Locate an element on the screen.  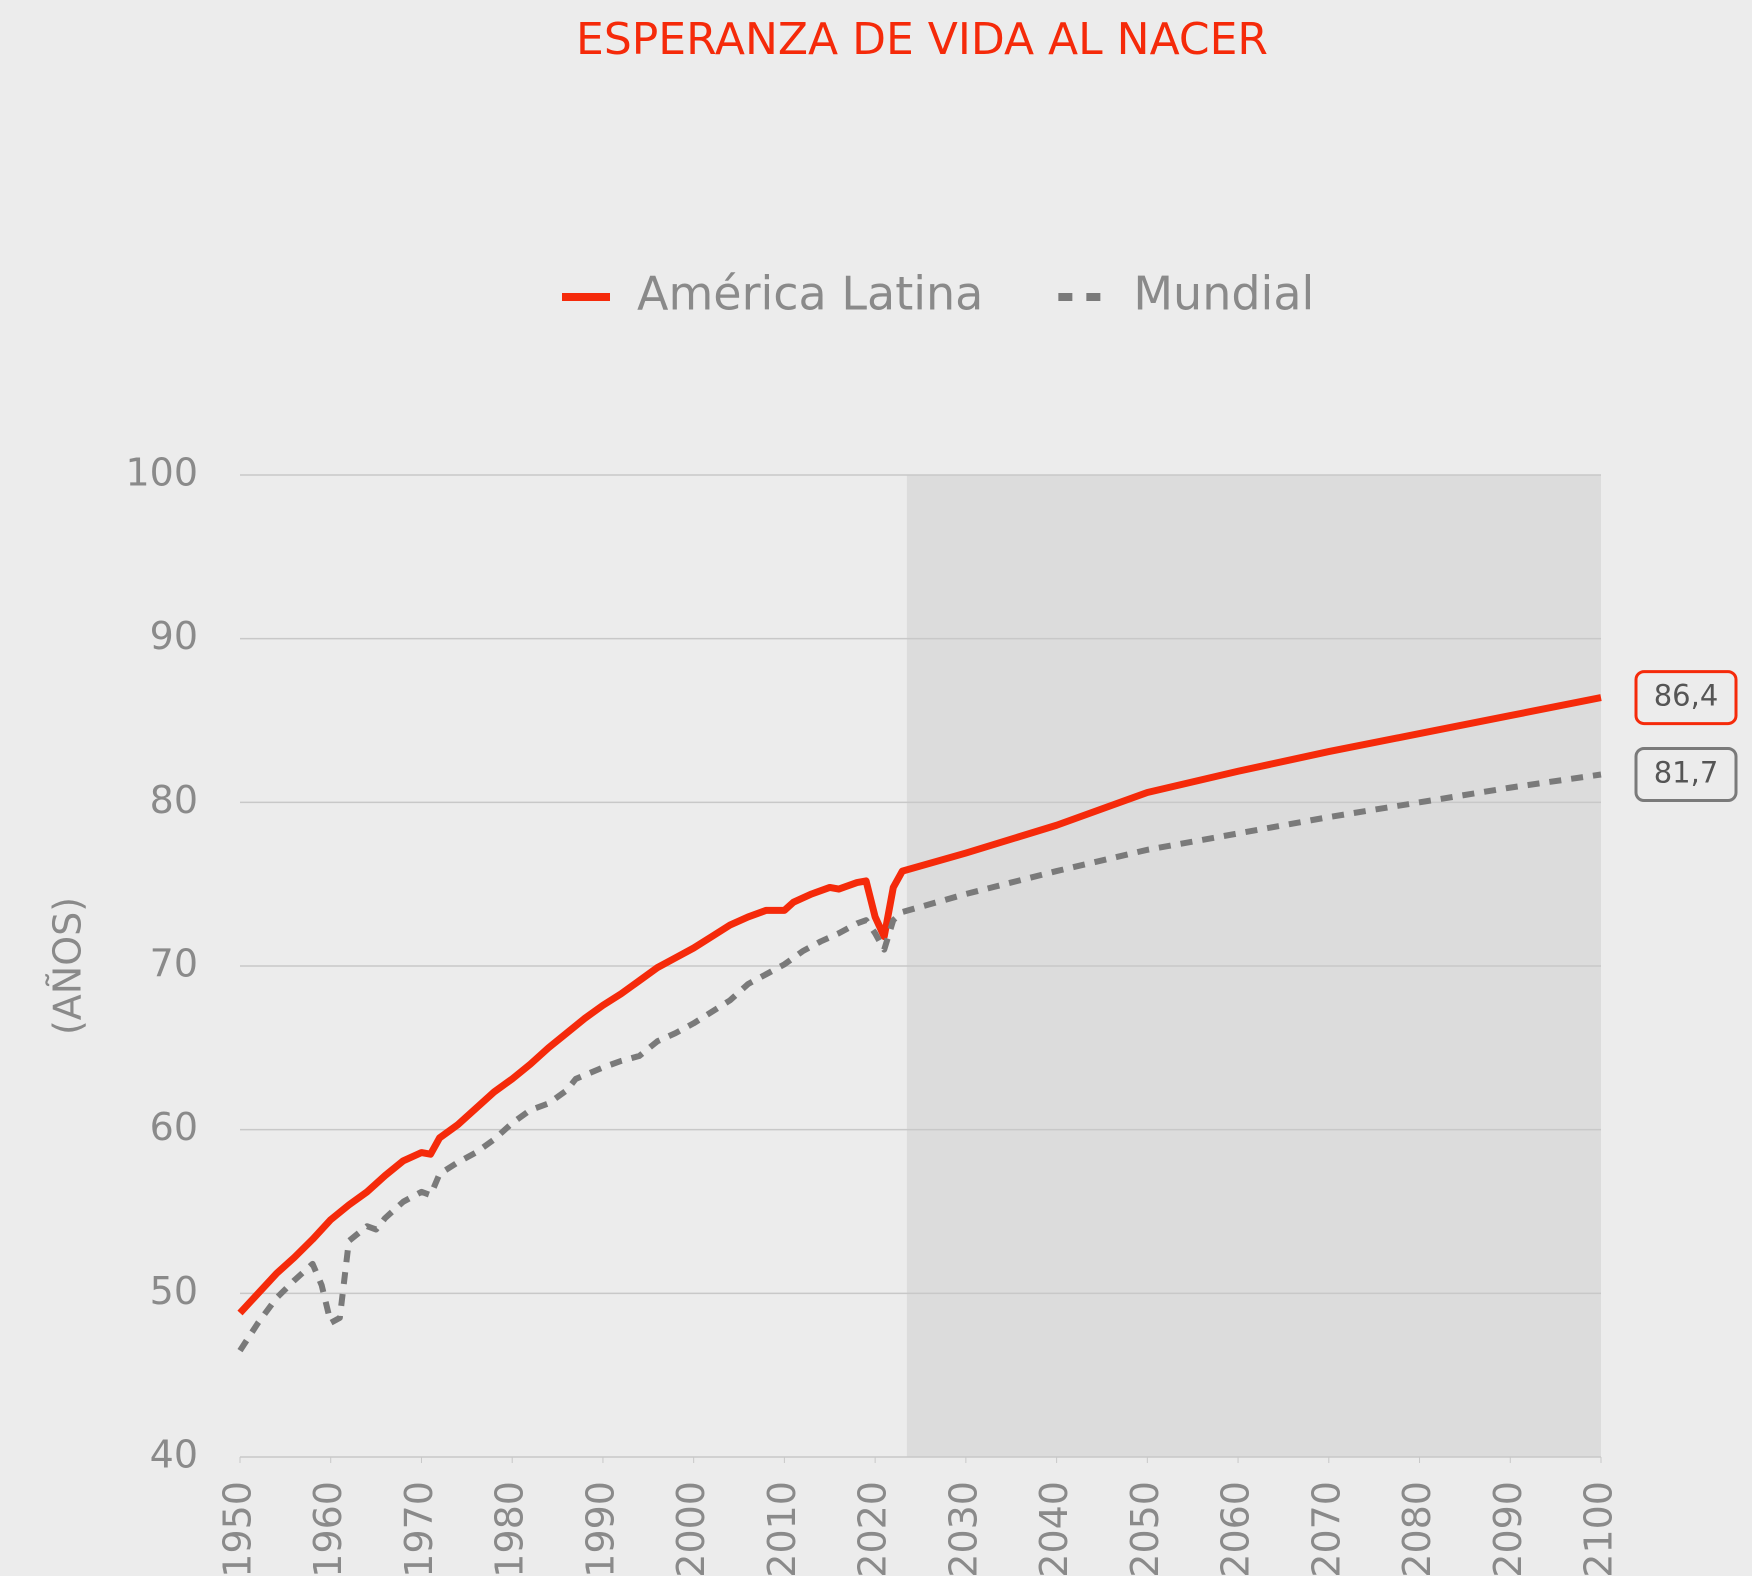
y-tick-label: 70 is located at coordinates (174, 964).